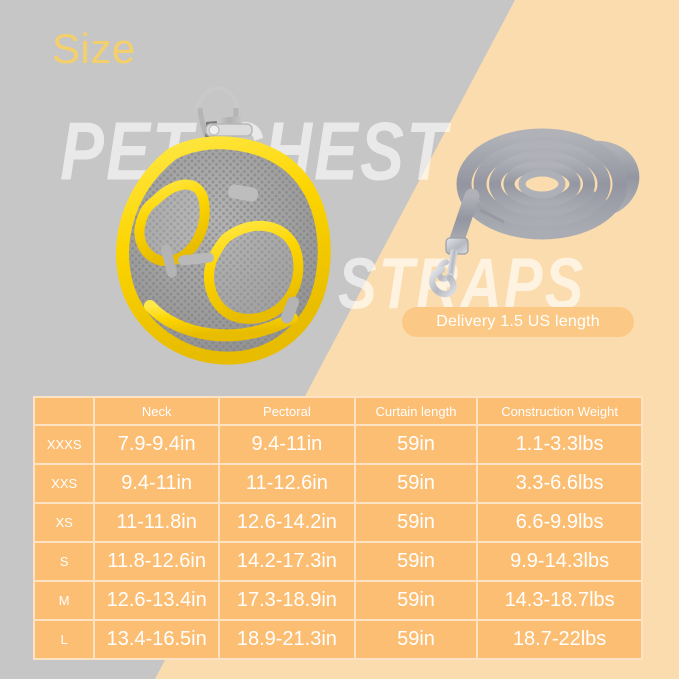 Image resolution: width=679 pixels, height=679 pixels. Describe the element at coordinates (157, 411) in the screenshot. I see `header-neck: Neck` at that location.